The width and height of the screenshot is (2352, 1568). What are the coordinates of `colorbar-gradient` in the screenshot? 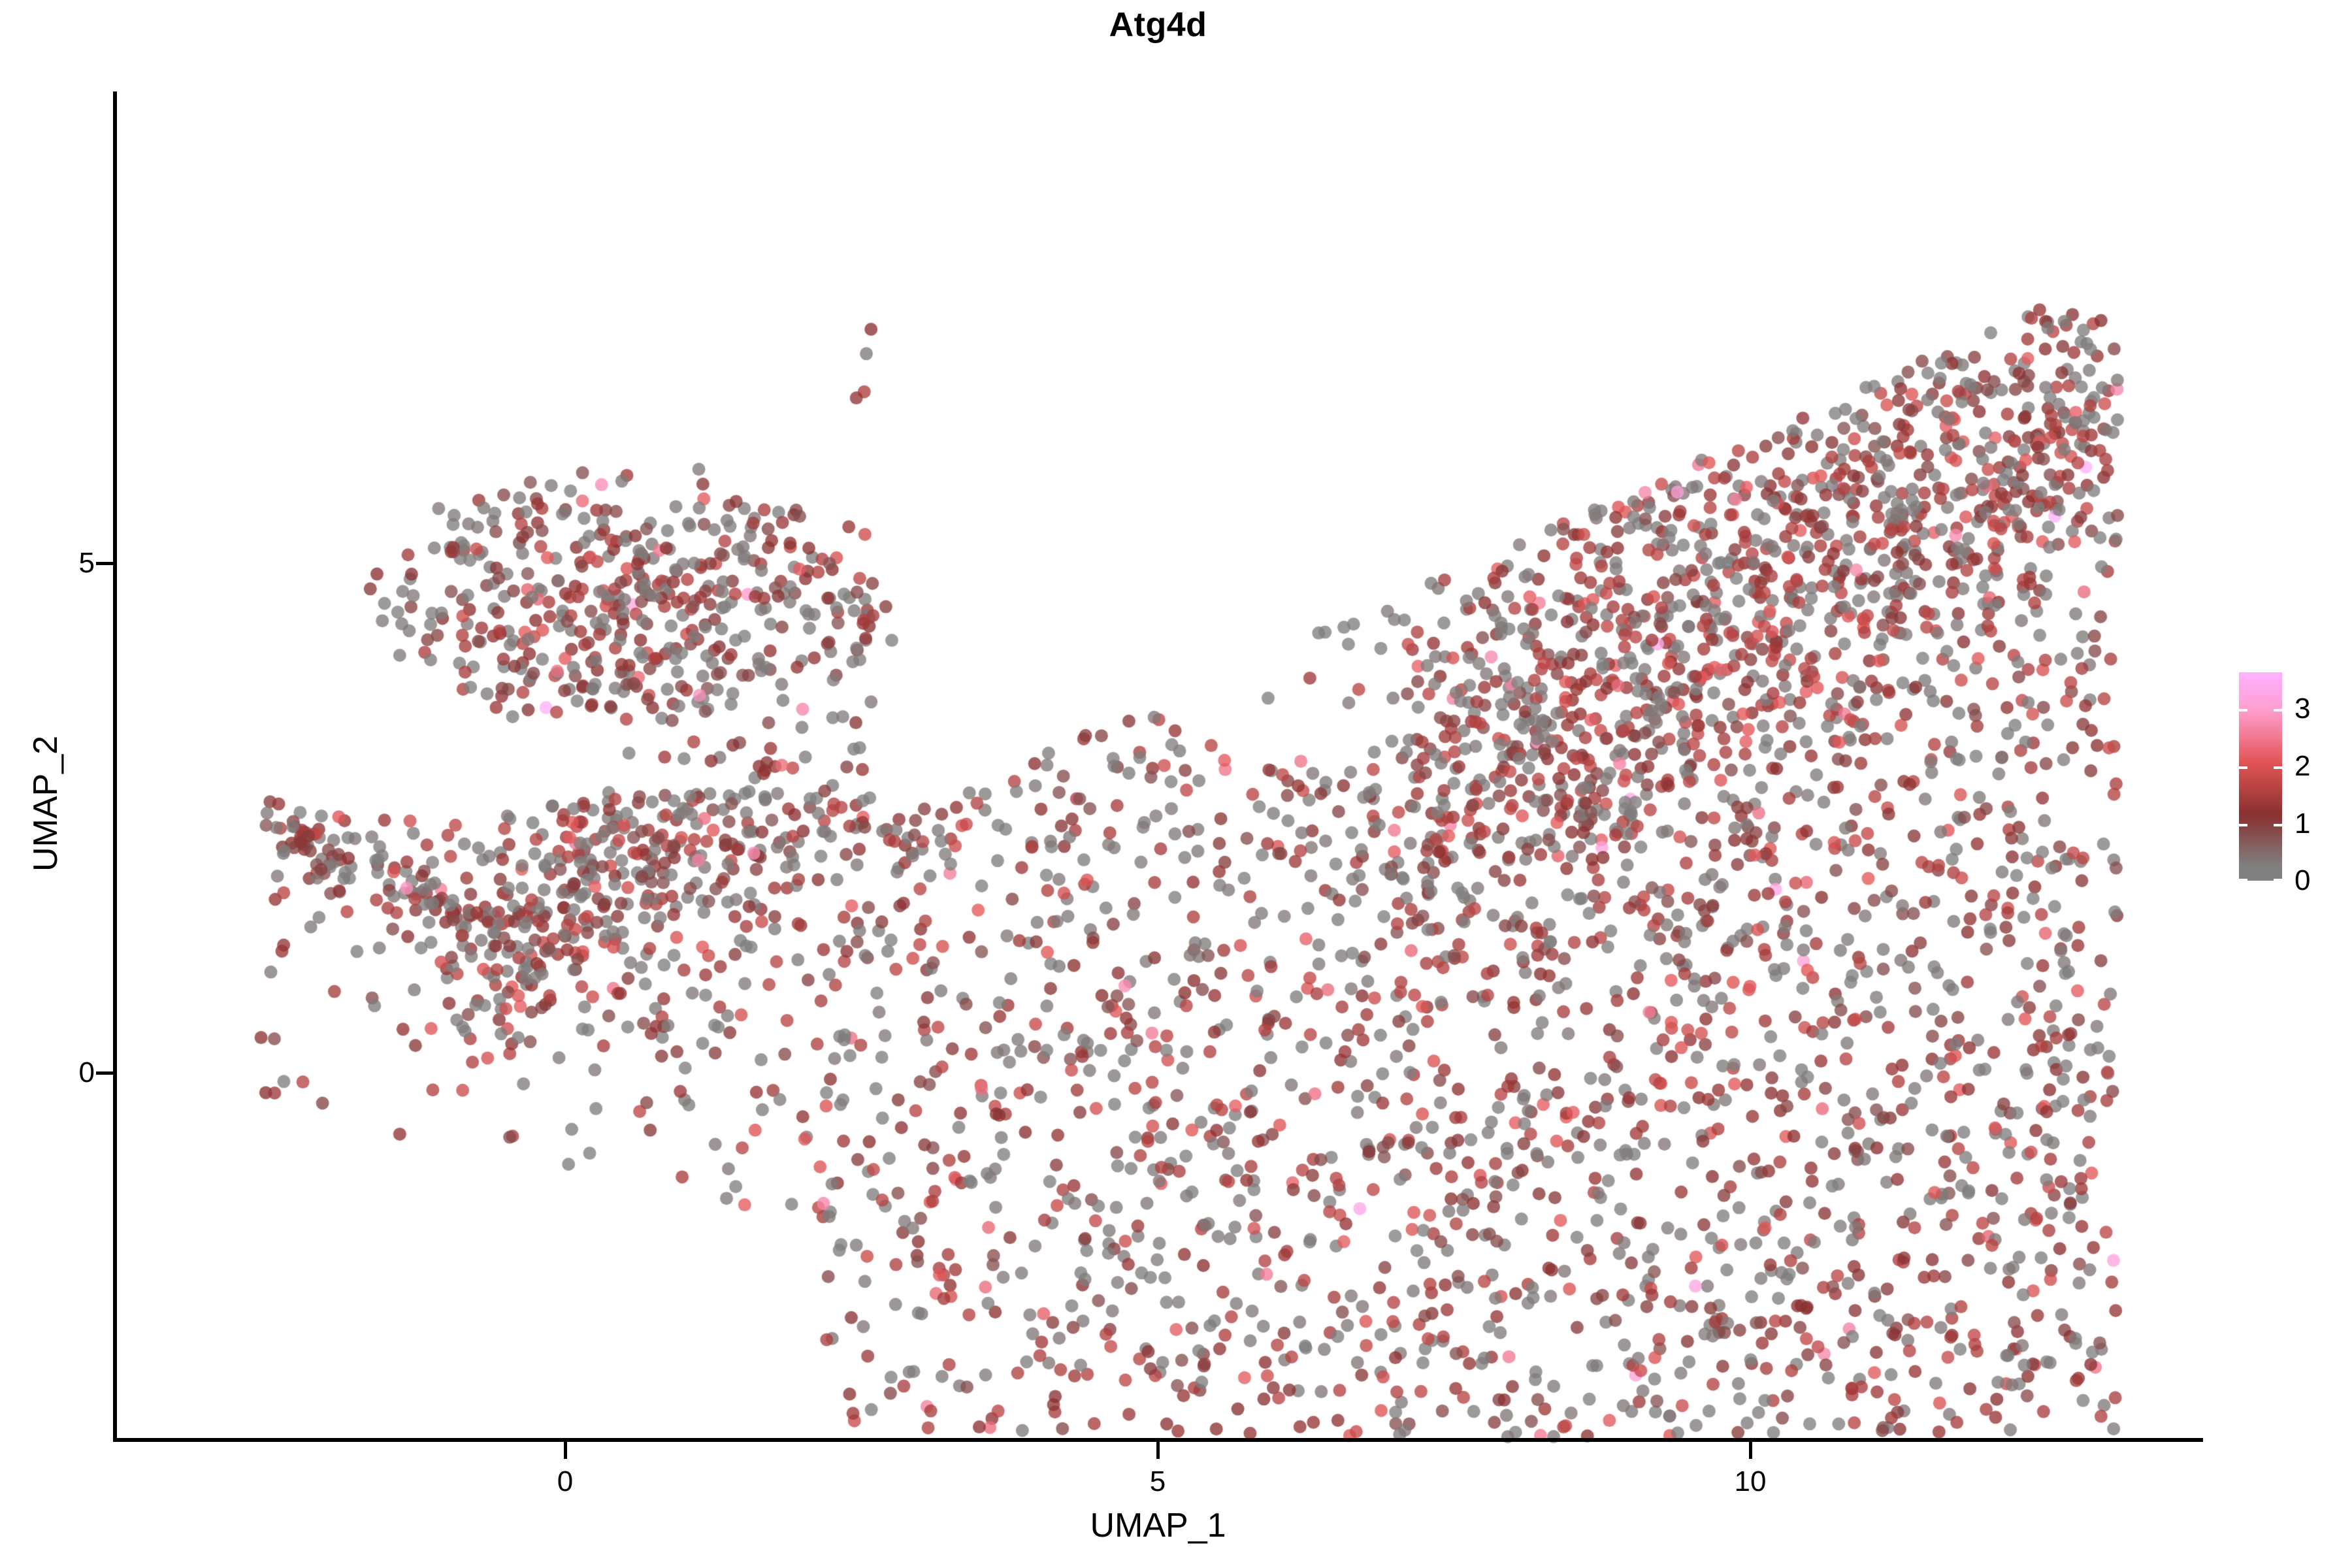 It's located at (2260, 776).